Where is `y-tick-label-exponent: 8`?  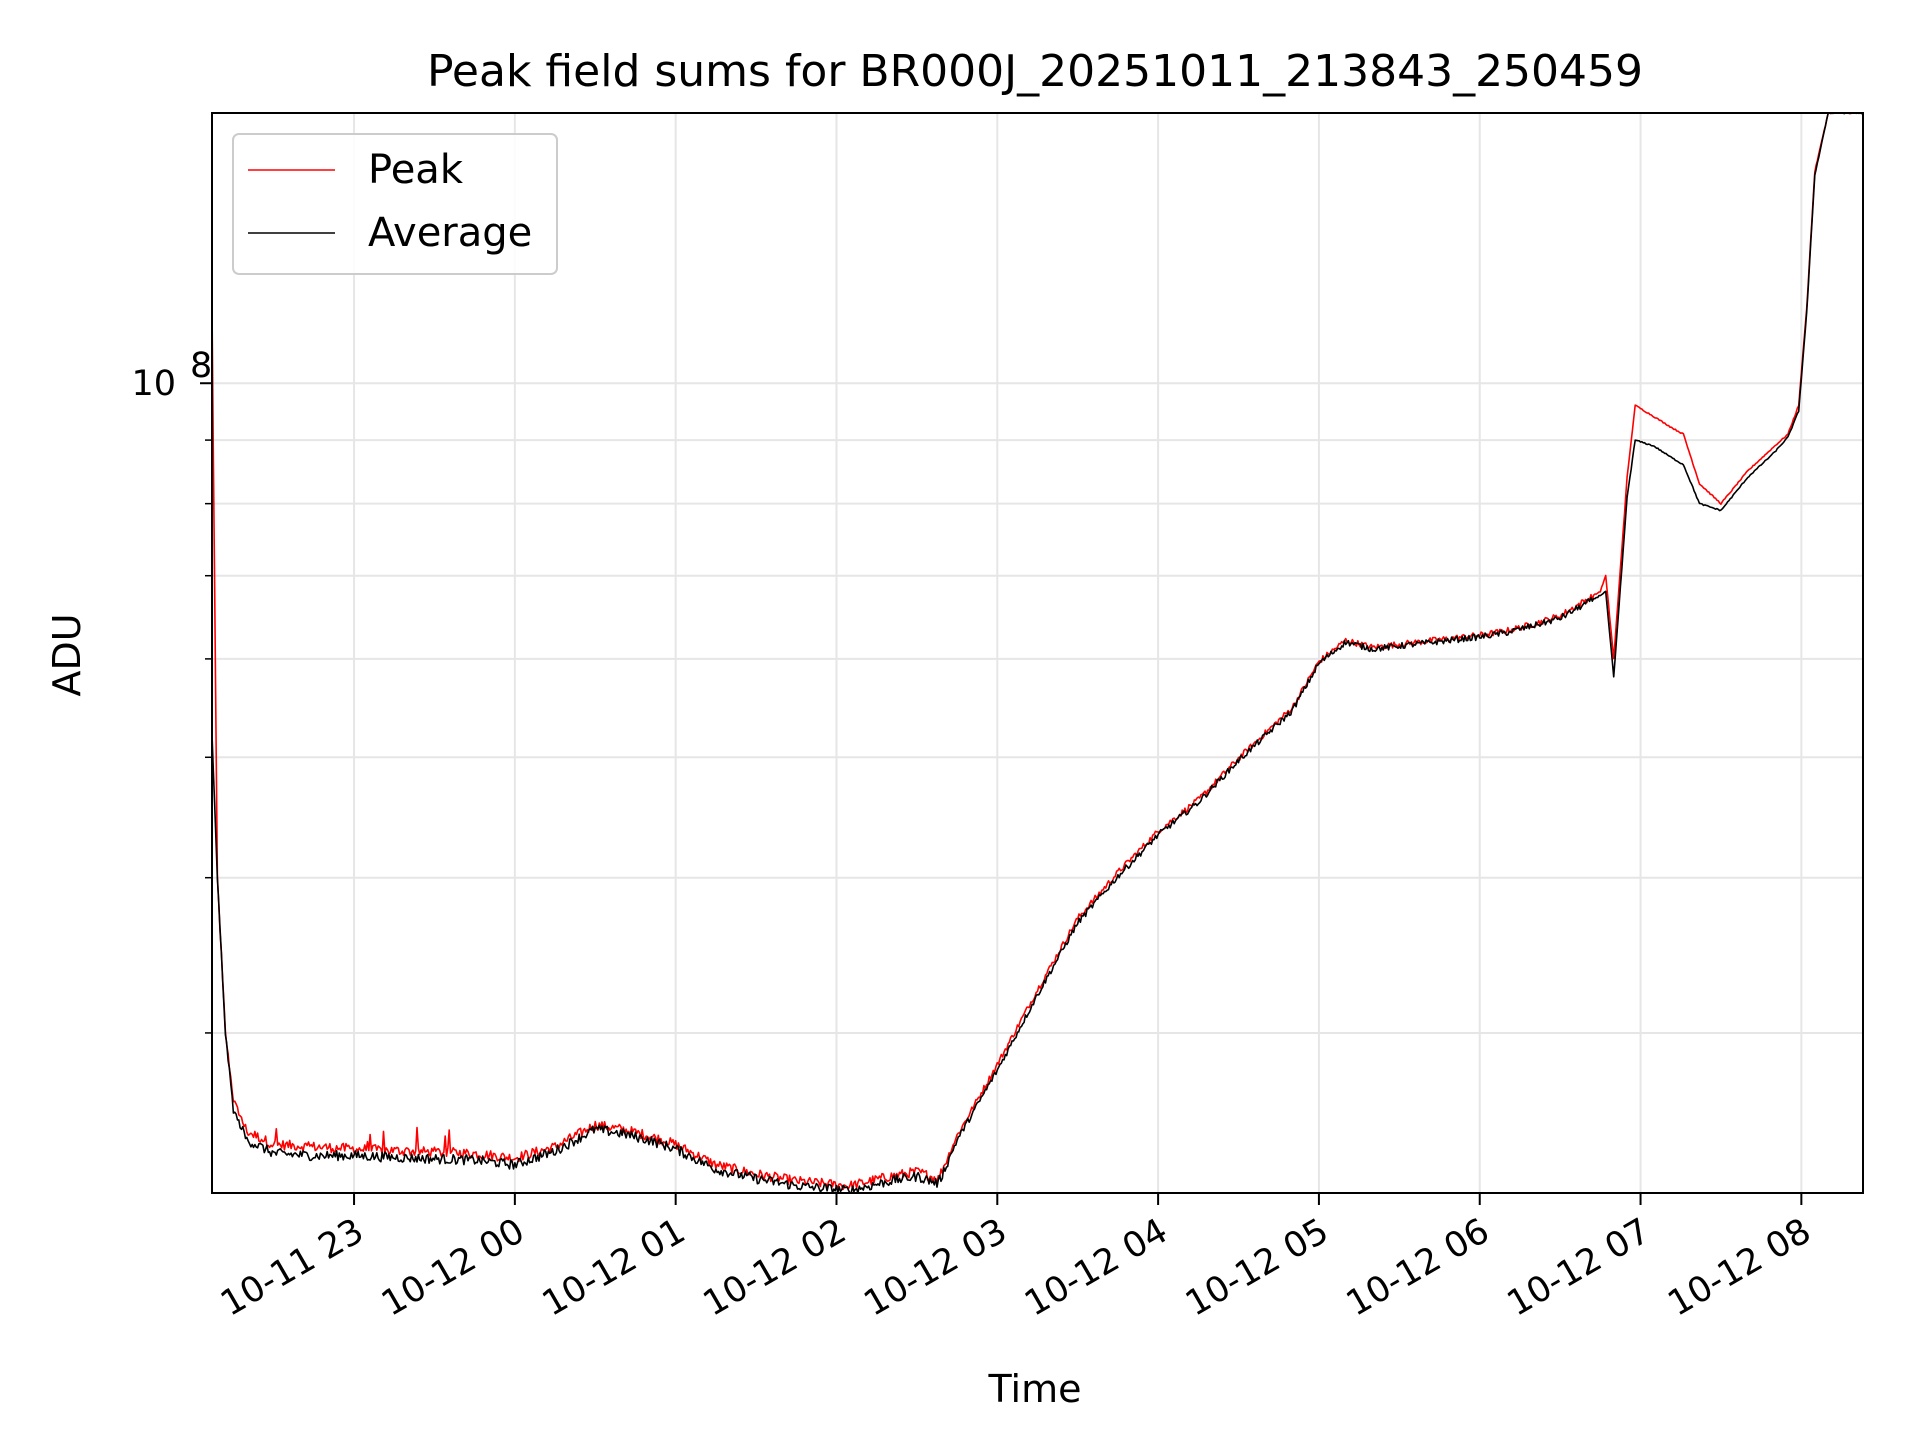
y-tick-label-exponent: 8 is located at coordinates (201, 366).